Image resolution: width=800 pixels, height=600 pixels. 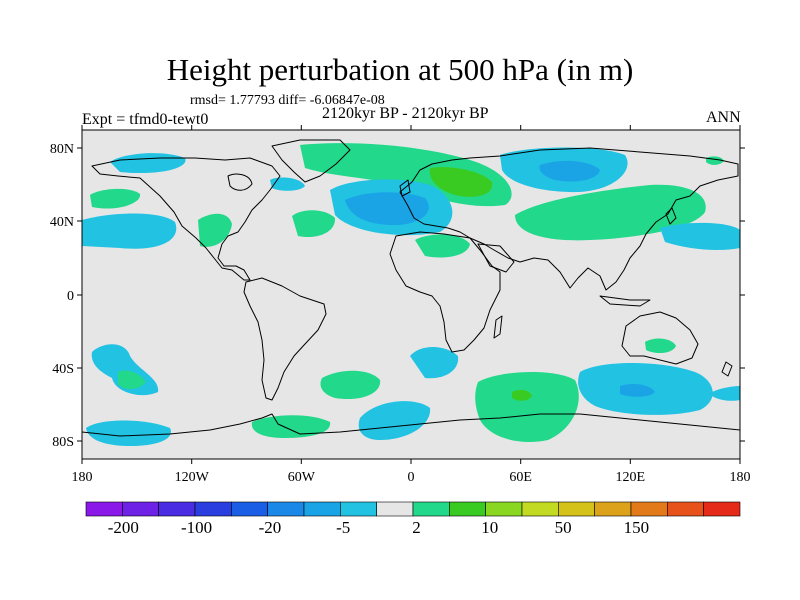 I want to click on greenland-coastline, so click(x=311, y=161).